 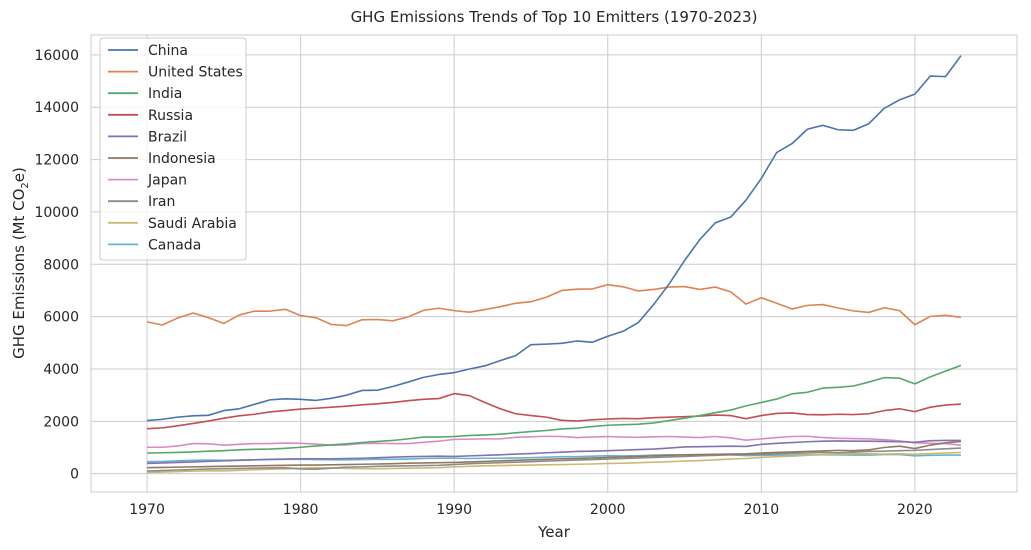 I want to click on series-line-united-states, so click(x=554, y=305).